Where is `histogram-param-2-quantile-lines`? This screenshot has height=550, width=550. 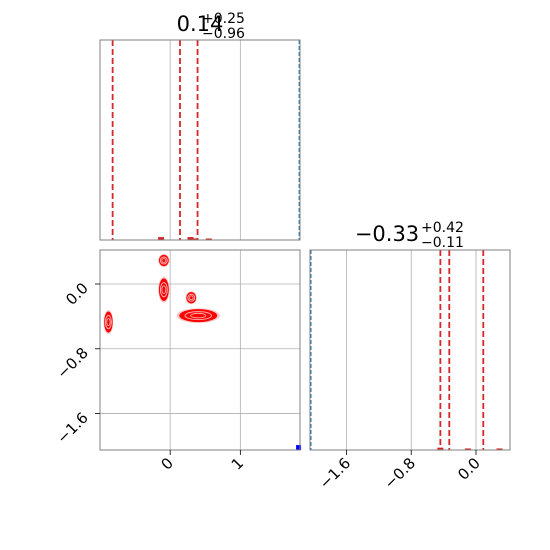
histogram-param-2-quantile-lines is located at coordinates (397, 350).